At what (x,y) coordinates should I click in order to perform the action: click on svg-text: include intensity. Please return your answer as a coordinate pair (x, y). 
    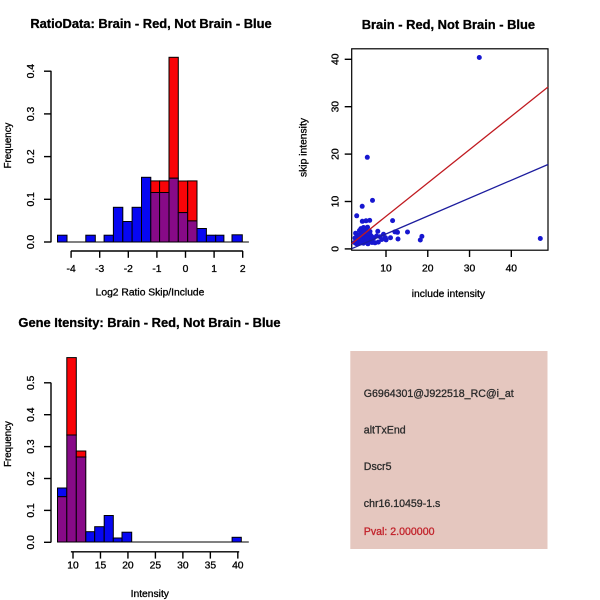
    Looking at the image, I should click on (449, 294).